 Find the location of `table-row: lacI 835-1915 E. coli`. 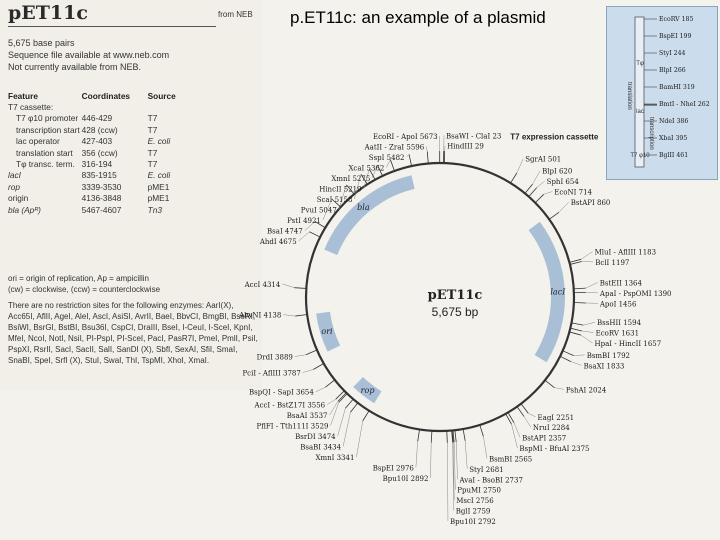

table-row: lacI 835-1915 E. coli is located at coordinates (89, 175).